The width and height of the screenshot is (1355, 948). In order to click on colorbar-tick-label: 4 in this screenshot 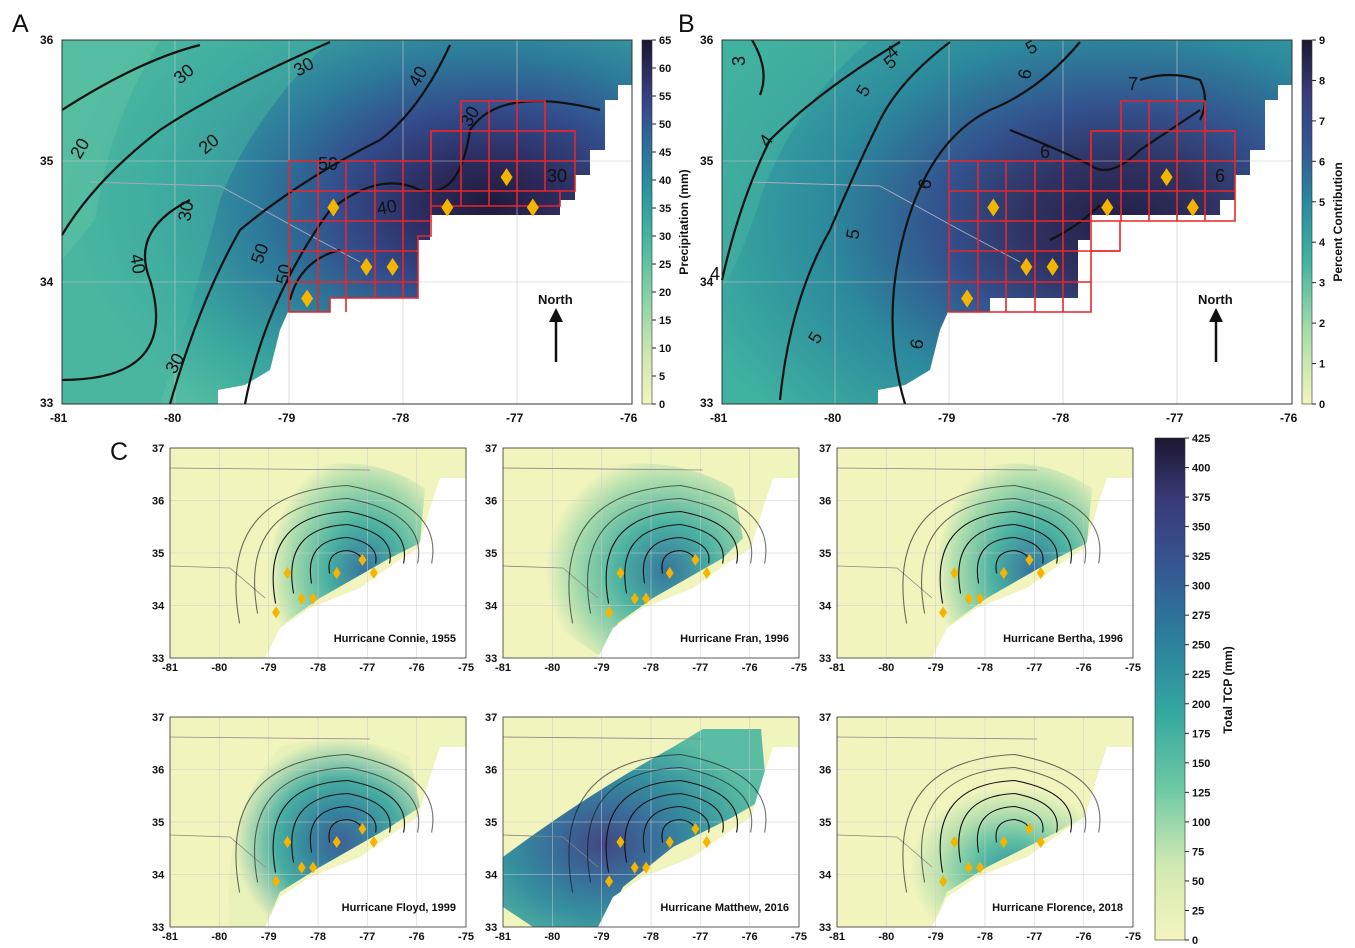, I will do `click(1322, 243)`.